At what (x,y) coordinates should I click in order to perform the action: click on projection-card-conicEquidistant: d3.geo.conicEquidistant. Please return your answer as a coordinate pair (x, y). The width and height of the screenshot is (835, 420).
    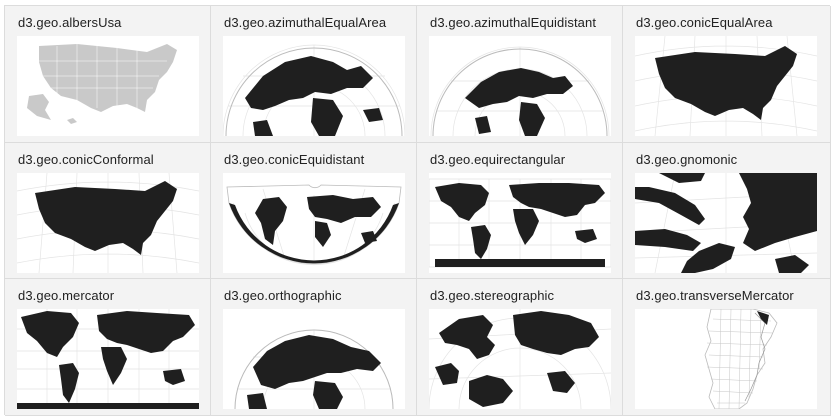
    Looking at the image, I should click on (314, 211).